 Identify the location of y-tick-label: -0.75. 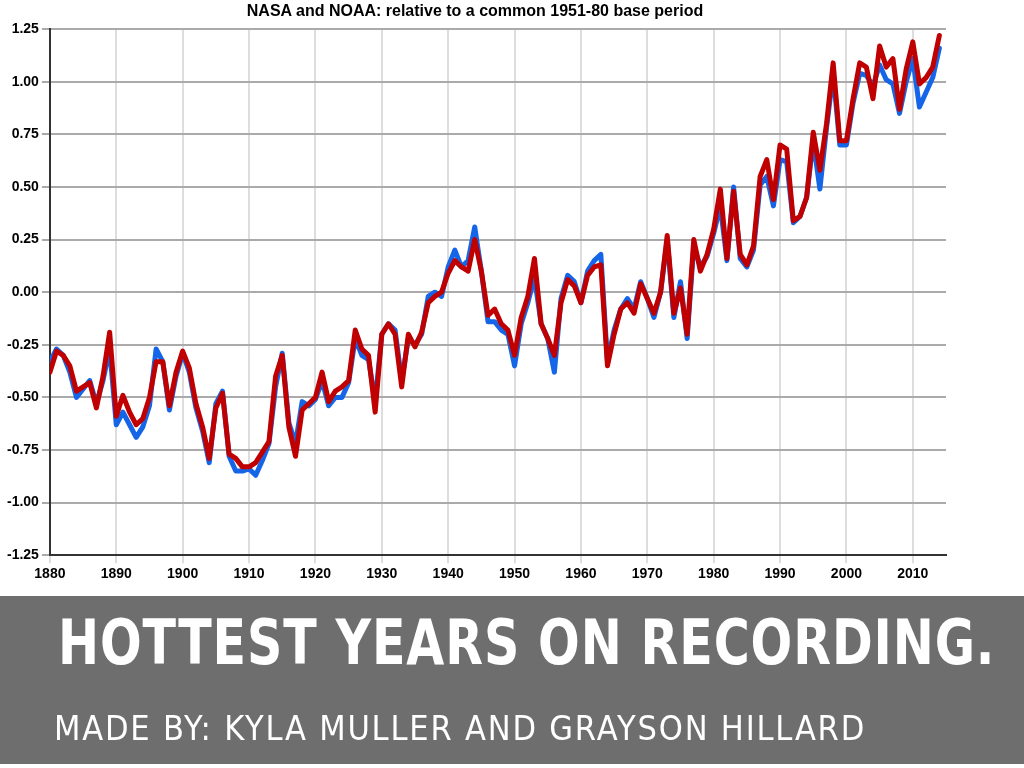
(23, 448).